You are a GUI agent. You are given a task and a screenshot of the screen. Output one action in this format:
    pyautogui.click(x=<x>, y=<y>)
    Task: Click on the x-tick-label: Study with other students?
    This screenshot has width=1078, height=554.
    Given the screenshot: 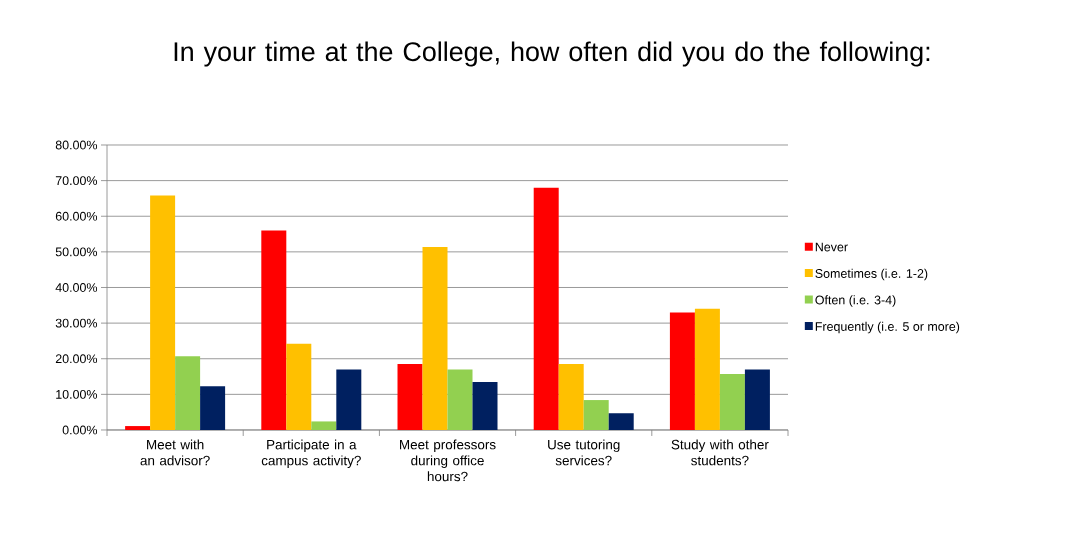 What is the action you would take?
    pyautogui.click(x=720, y=452)
    